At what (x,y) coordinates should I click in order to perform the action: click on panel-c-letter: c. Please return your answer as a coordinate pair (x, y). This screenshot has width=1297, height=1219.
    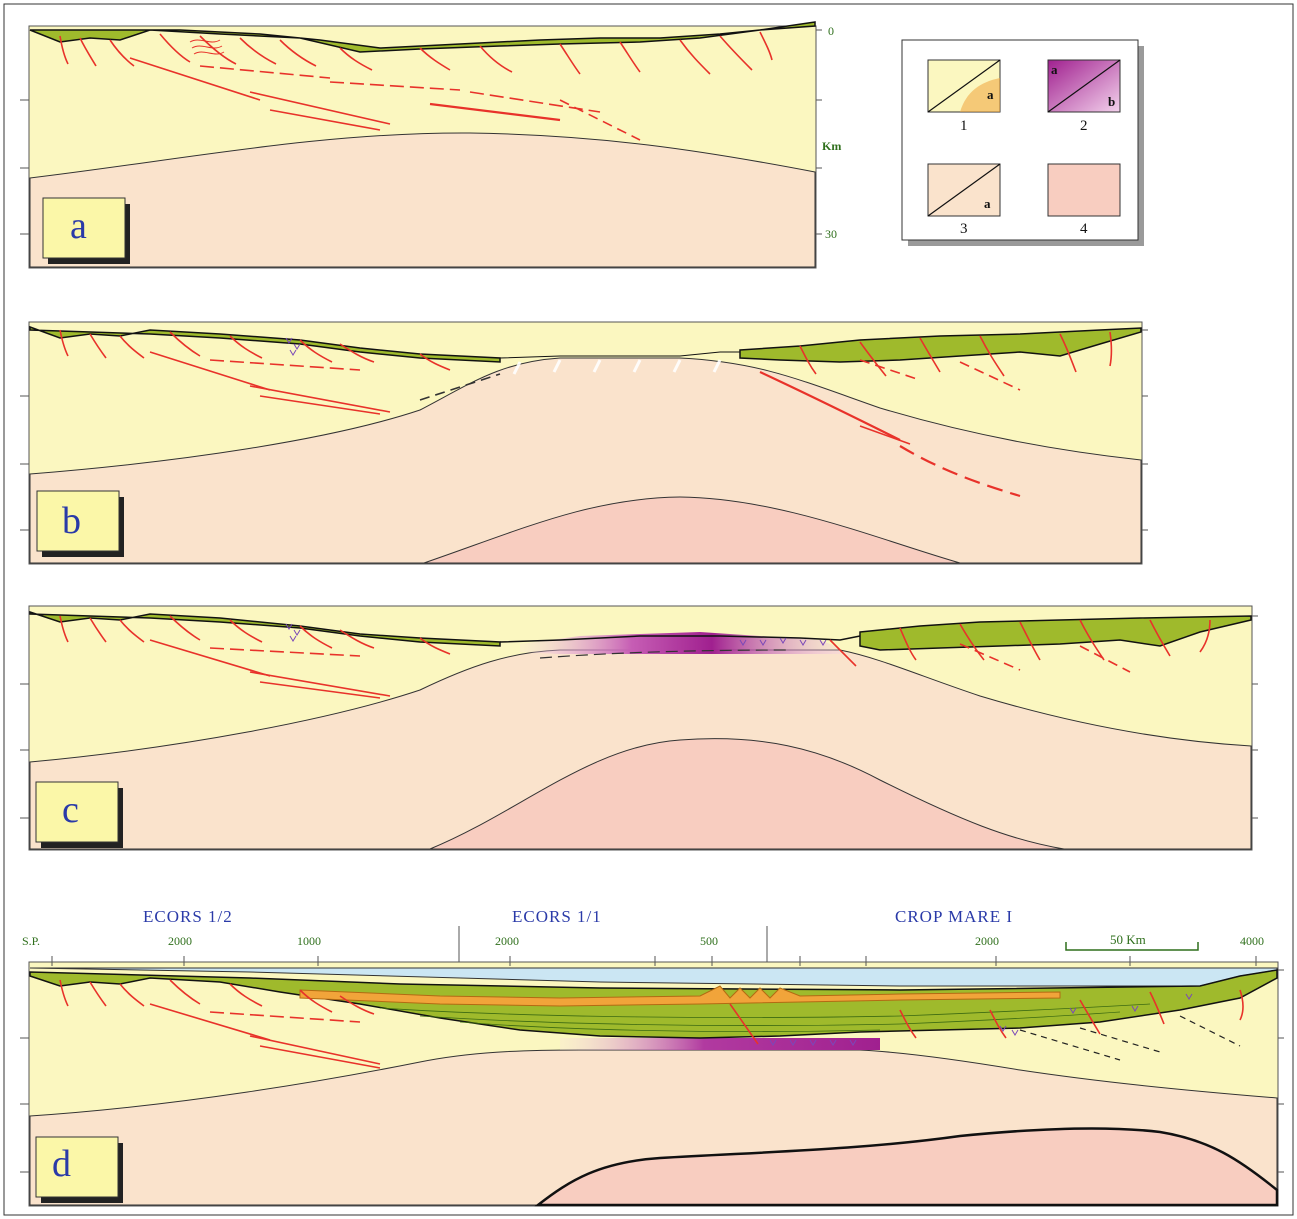
    Looking at the image, I should click on (70, 810).